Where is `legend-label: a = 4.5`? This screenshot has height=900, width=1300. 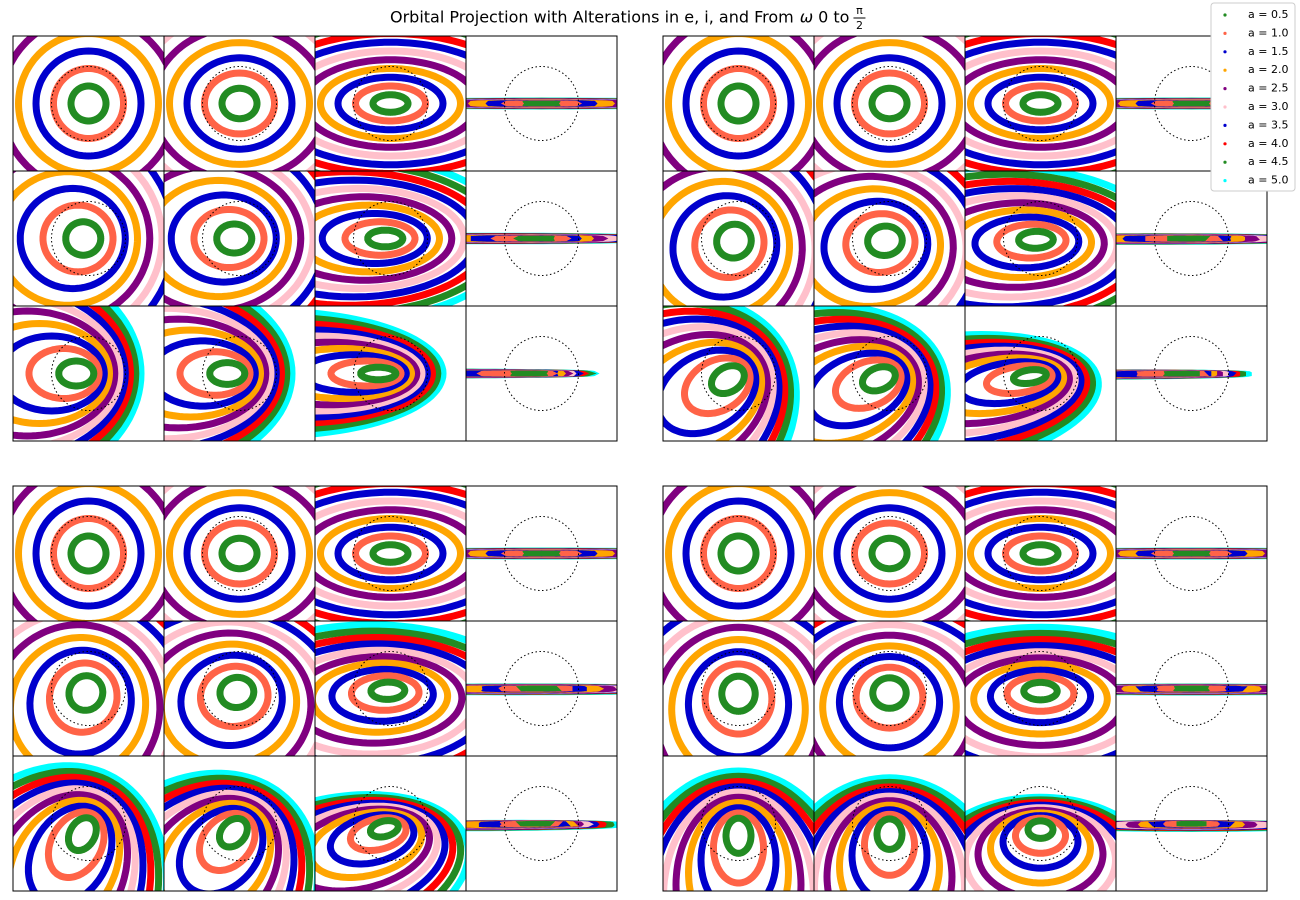
legend-label: a = 4.5 is located at coordinates (1268, 161).